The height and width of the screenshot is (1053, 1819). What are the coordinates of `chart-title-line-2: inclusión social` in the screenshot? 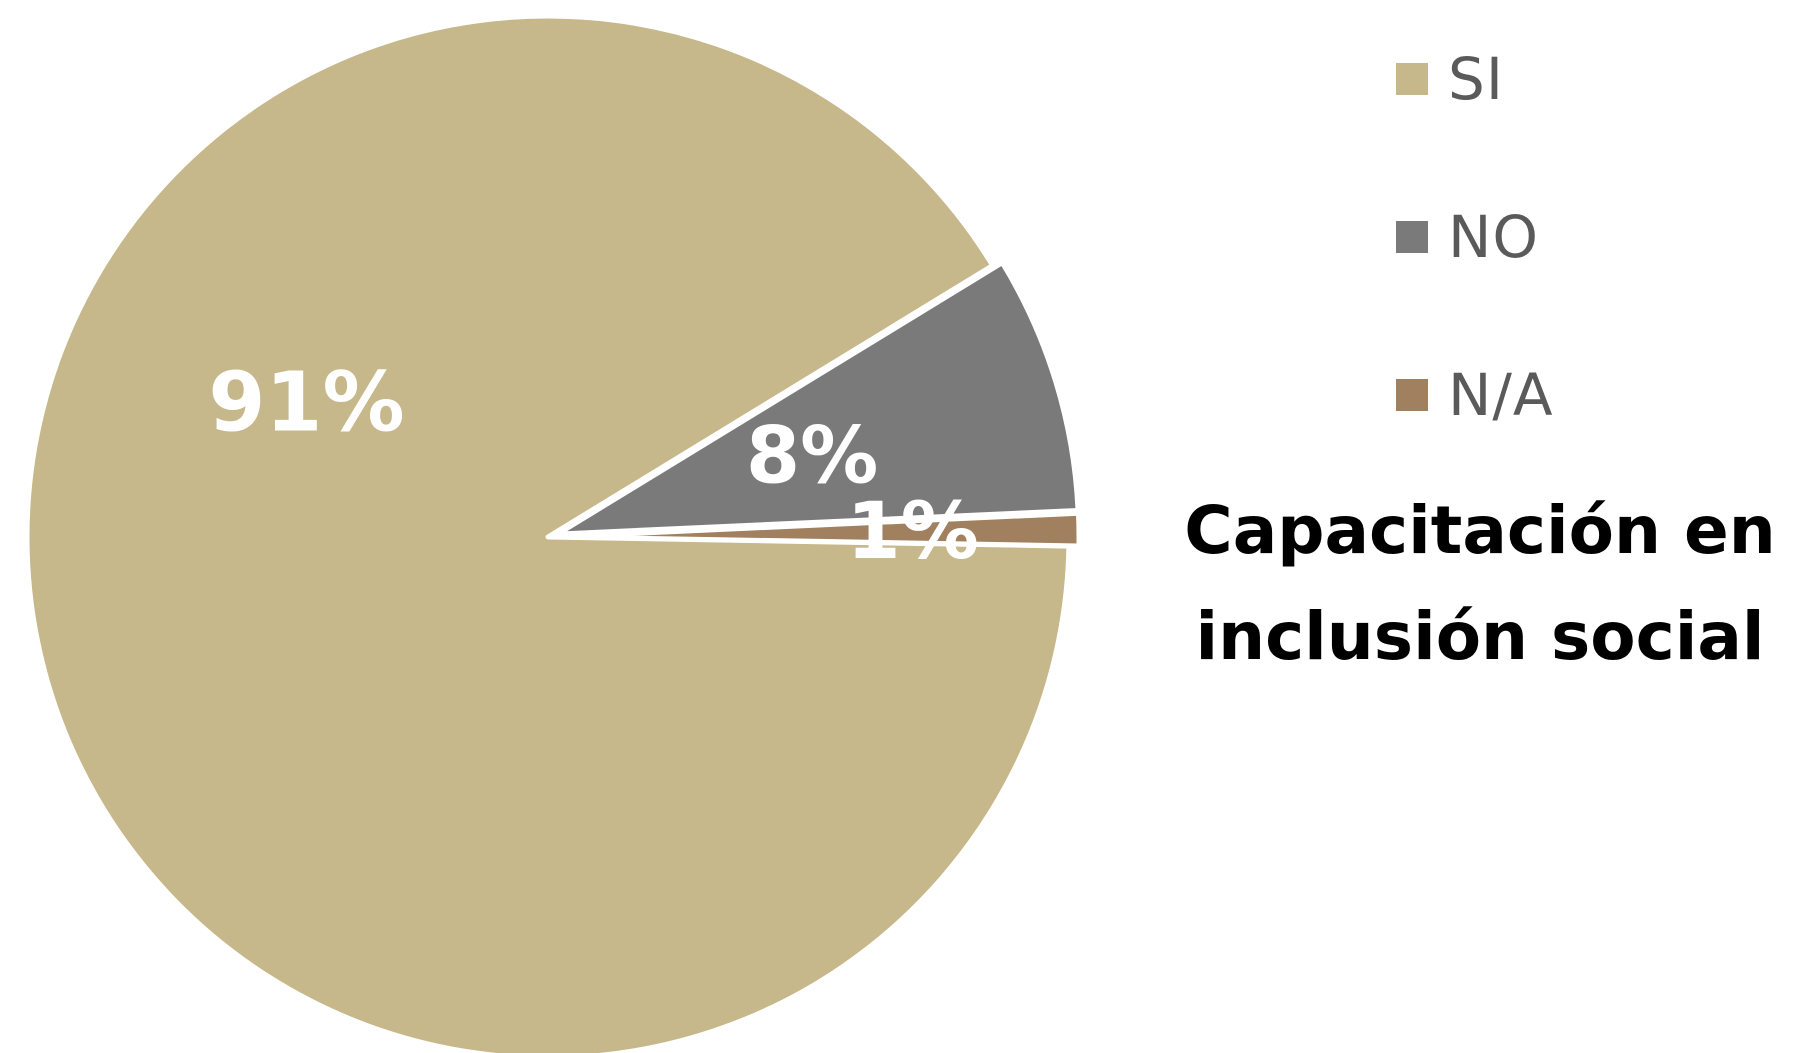 It's located at (1480, 636).